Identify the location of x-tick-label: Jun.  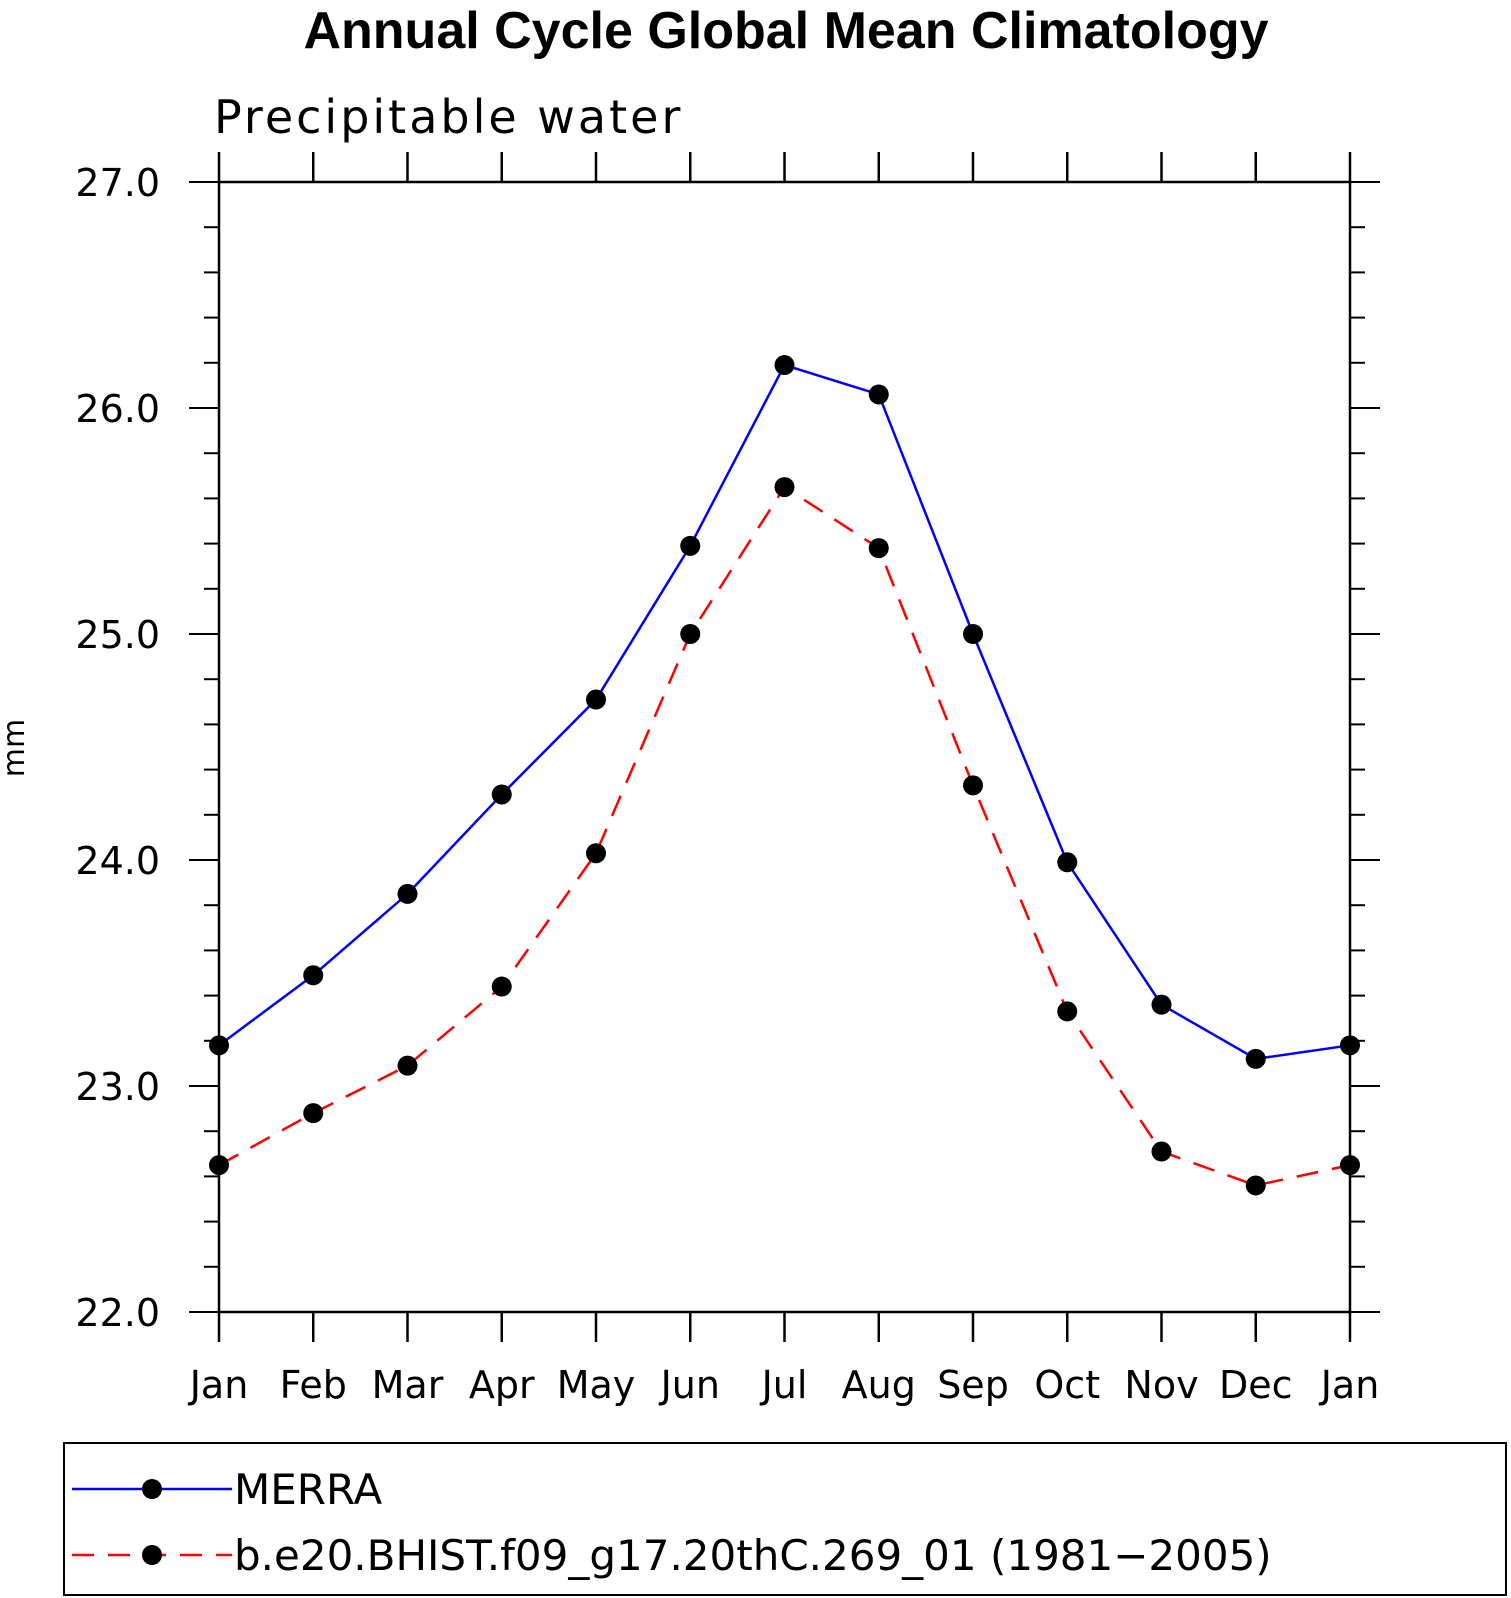
(689, 1385).